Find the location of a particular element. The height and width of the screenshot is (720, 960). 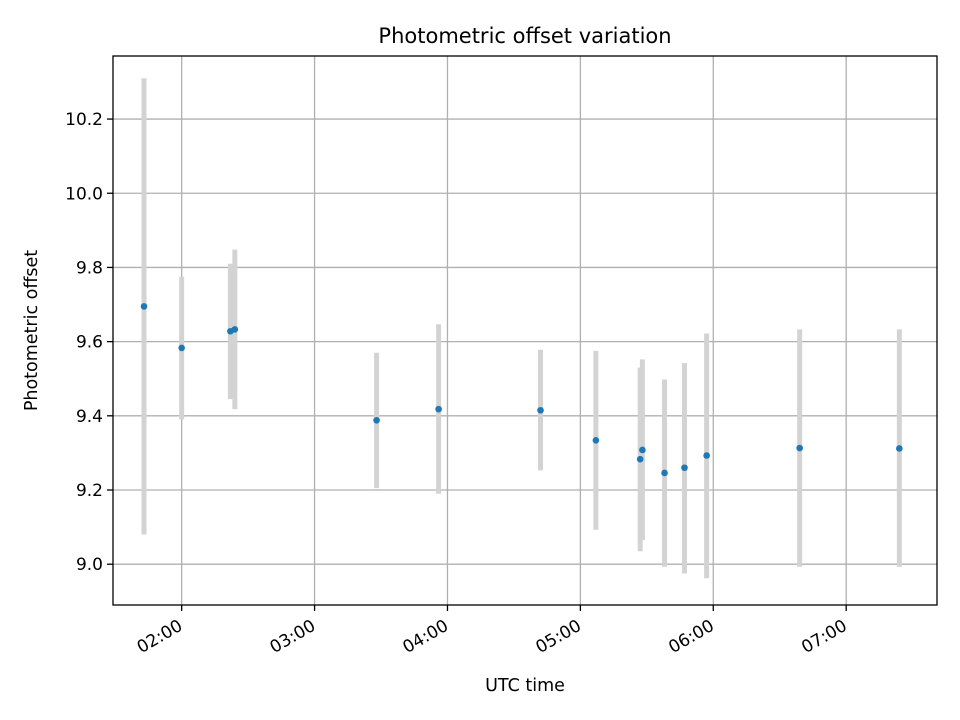

y-axis-ticks: 9.0 9.2 9.4 9.6 9.8 10.0 10.2 is located at coordinates (89, 342).